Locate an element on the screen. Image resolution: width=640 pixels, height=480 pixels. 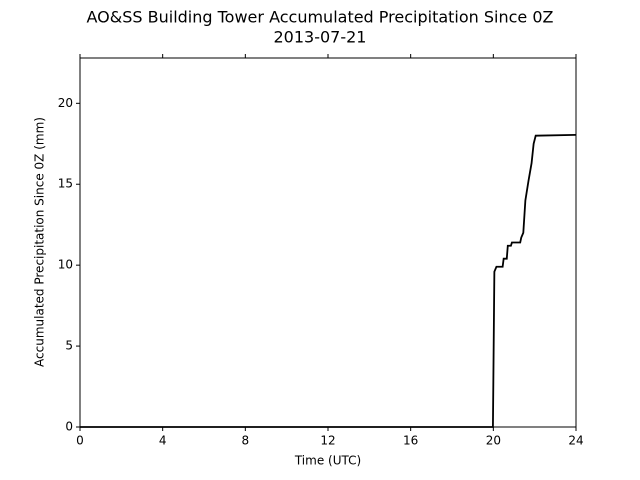
x-axis-label: Time (UTC) is located at coordinates (327, 461).